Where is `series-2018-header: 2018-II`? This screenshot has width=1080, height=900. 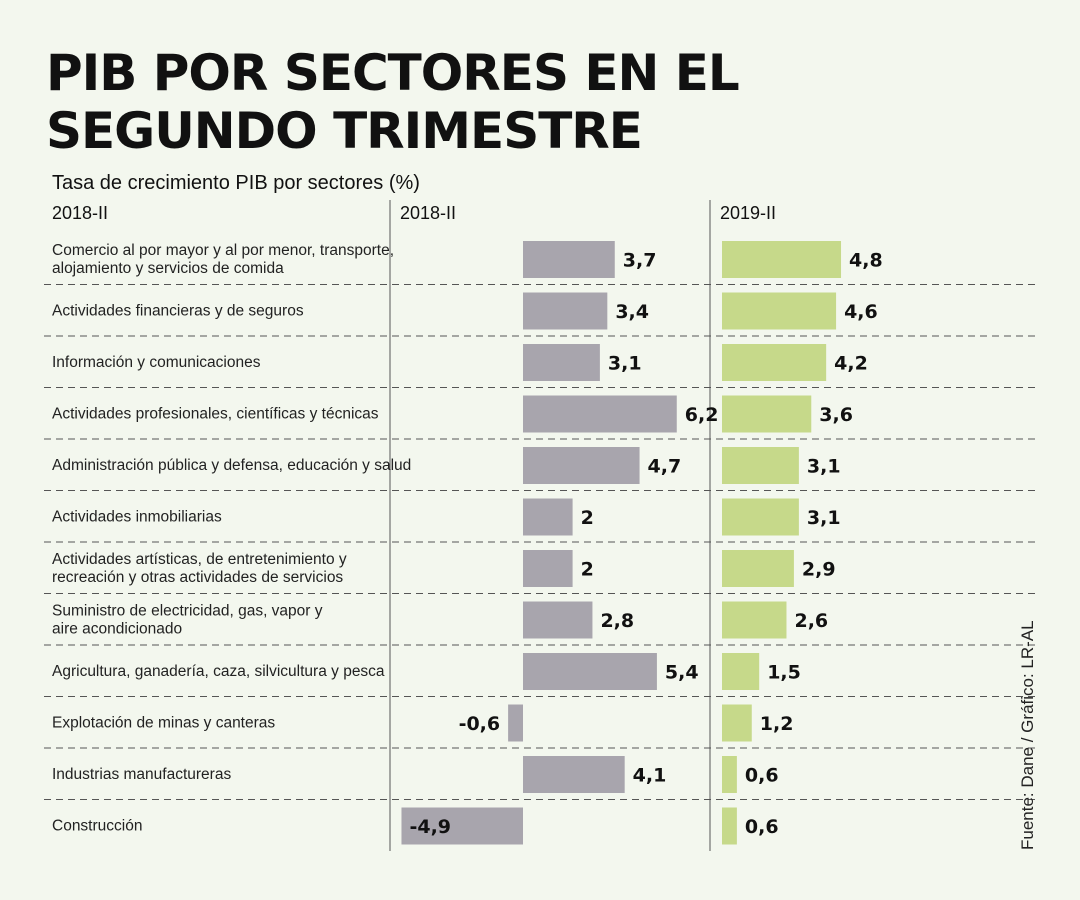
series-2018-header: 2018-II is located at coordinates (428, 213).